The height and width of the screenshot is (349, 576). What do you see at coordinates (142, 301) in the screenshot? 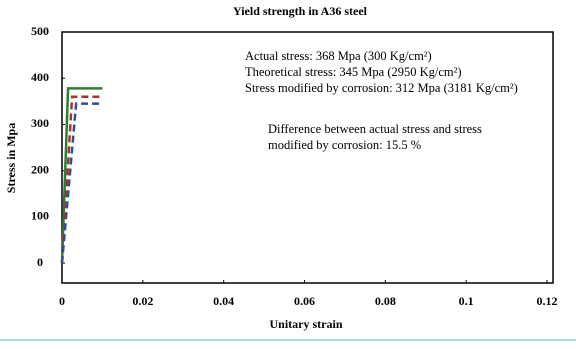
I see `x-tick-label: 0.02` at bounding box center [142, 301].